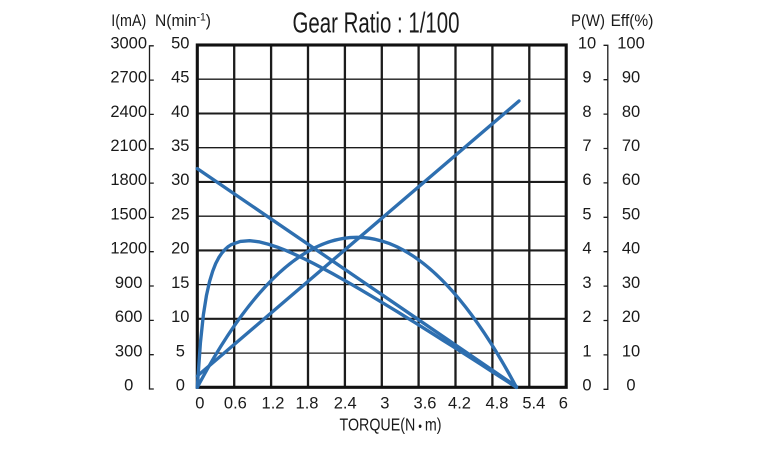 The height and width of the screenshot is (452, 776). I want to click on svg-text: 60, so click(631, 180).